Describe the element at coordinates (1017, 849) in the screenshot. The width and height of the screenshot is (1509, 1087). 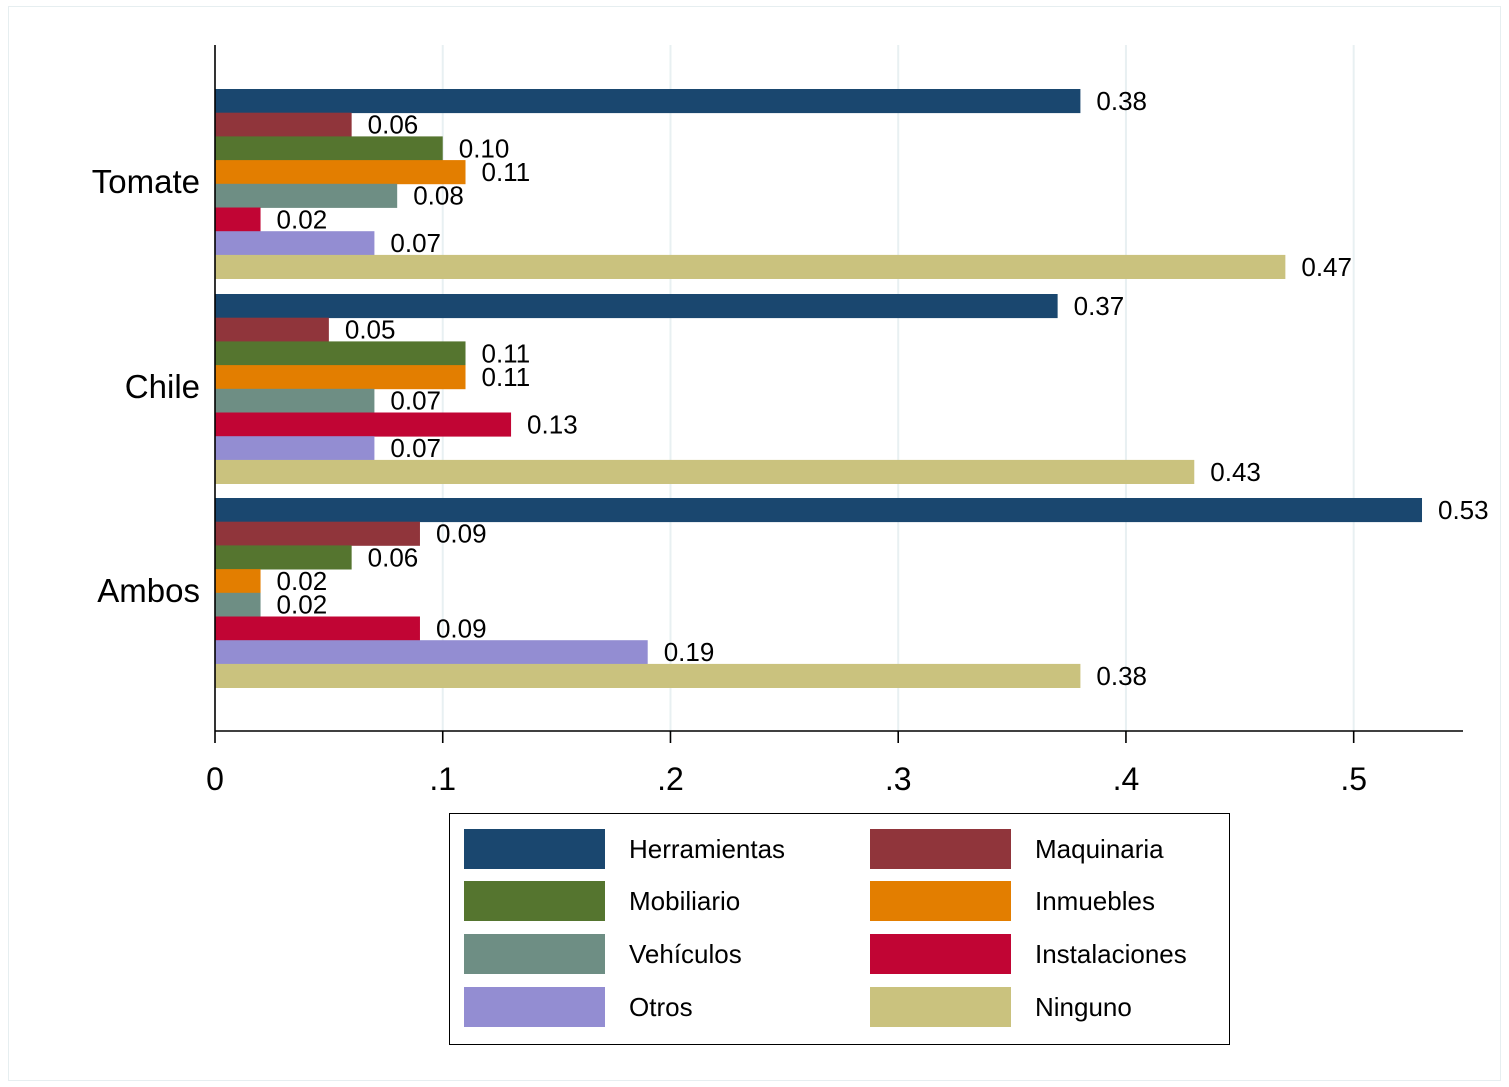
I see `legend-item: Maquinaria` at that location.